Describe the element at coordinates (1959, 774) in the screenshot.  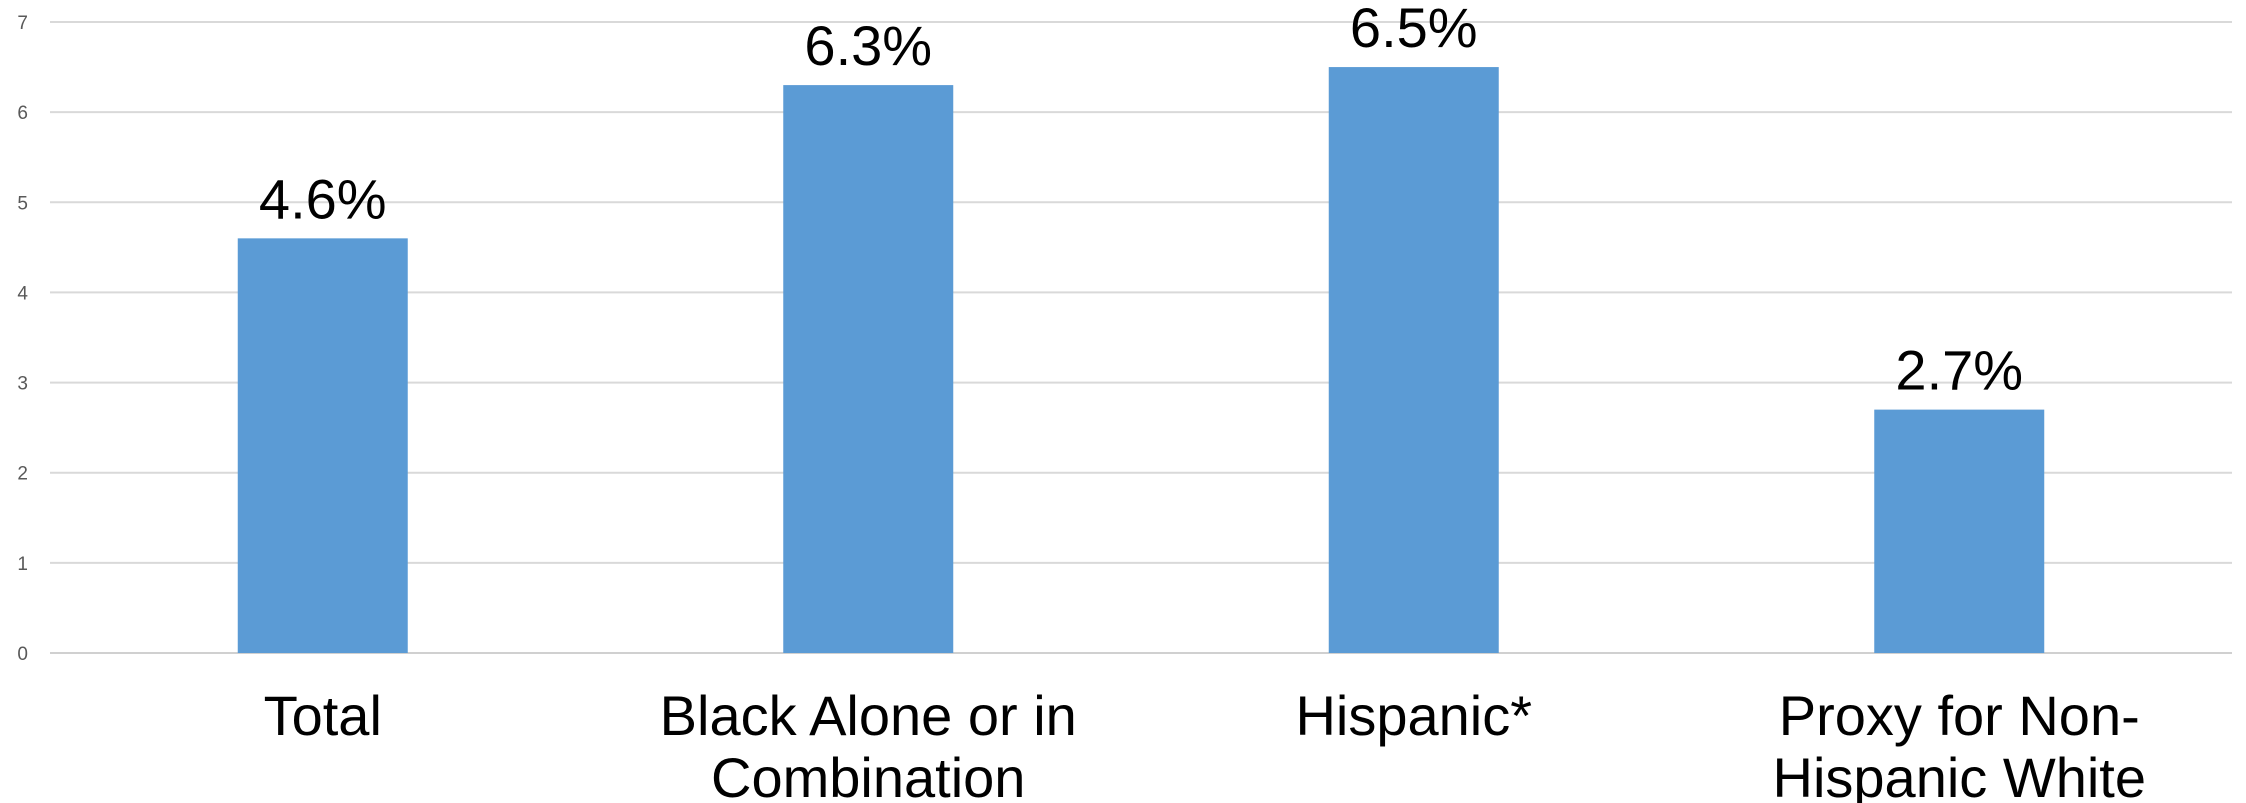
I see `category-label: Hispanic White` at that location.